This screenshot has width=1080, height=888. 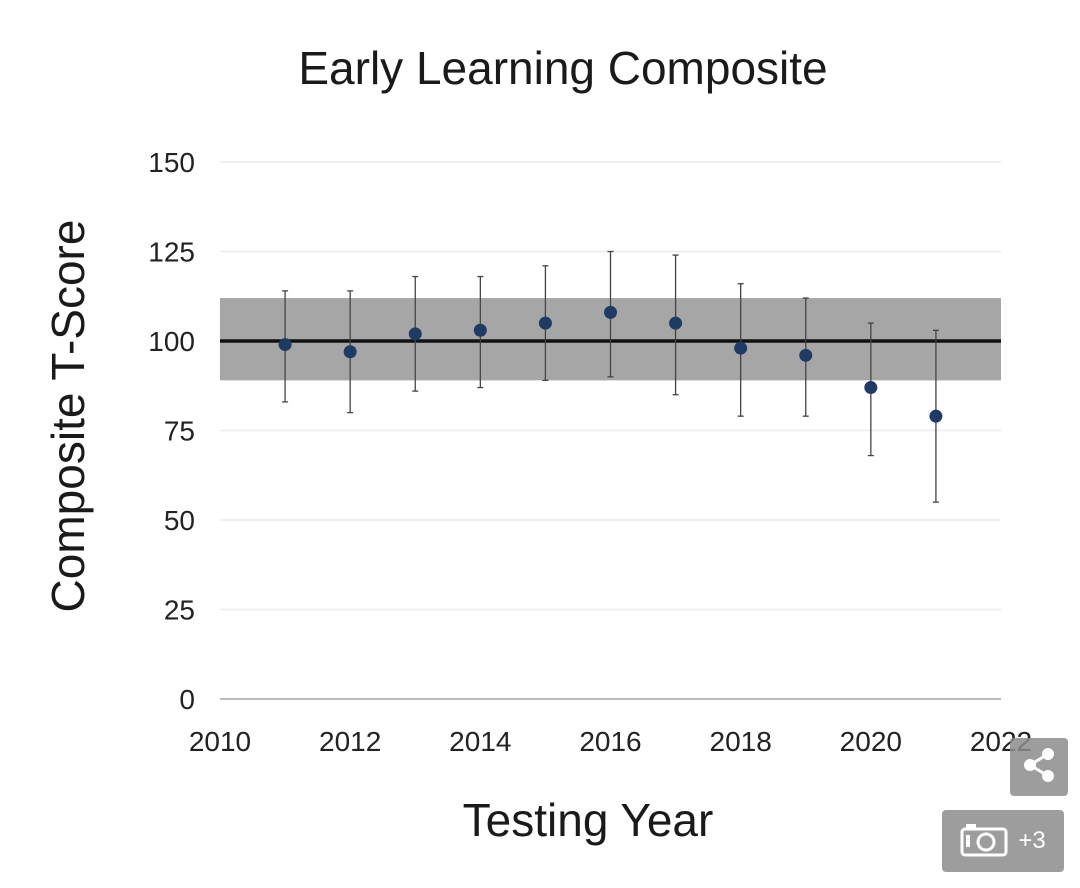 What do you see at coordinates (220, 741) in the screenshot?
I see `x-tick-label: 2010` at bounding box center [220, 741].